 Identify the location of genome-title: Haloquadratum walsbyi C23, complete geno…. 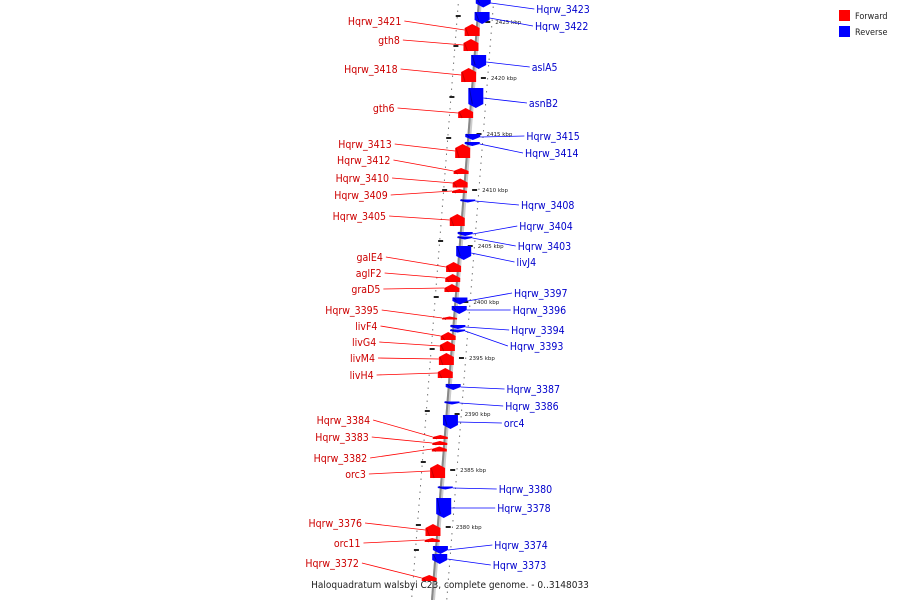
(450, 585).